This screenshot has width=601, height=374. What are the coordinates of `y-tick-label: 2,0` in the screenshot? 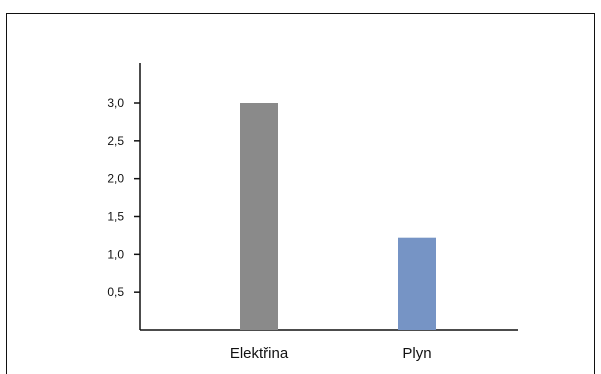 It's located at (115, 179).